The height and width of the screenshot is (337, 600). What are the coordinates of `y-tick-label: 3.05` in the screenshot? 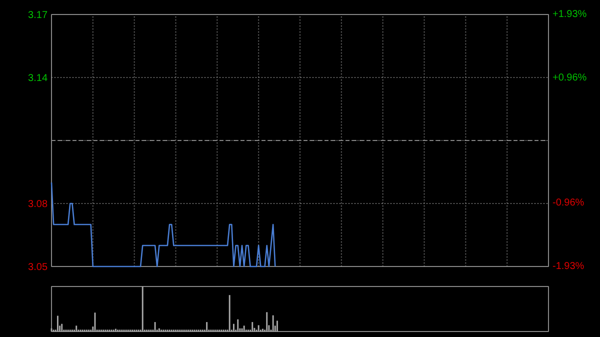 It's located at (38, 267).